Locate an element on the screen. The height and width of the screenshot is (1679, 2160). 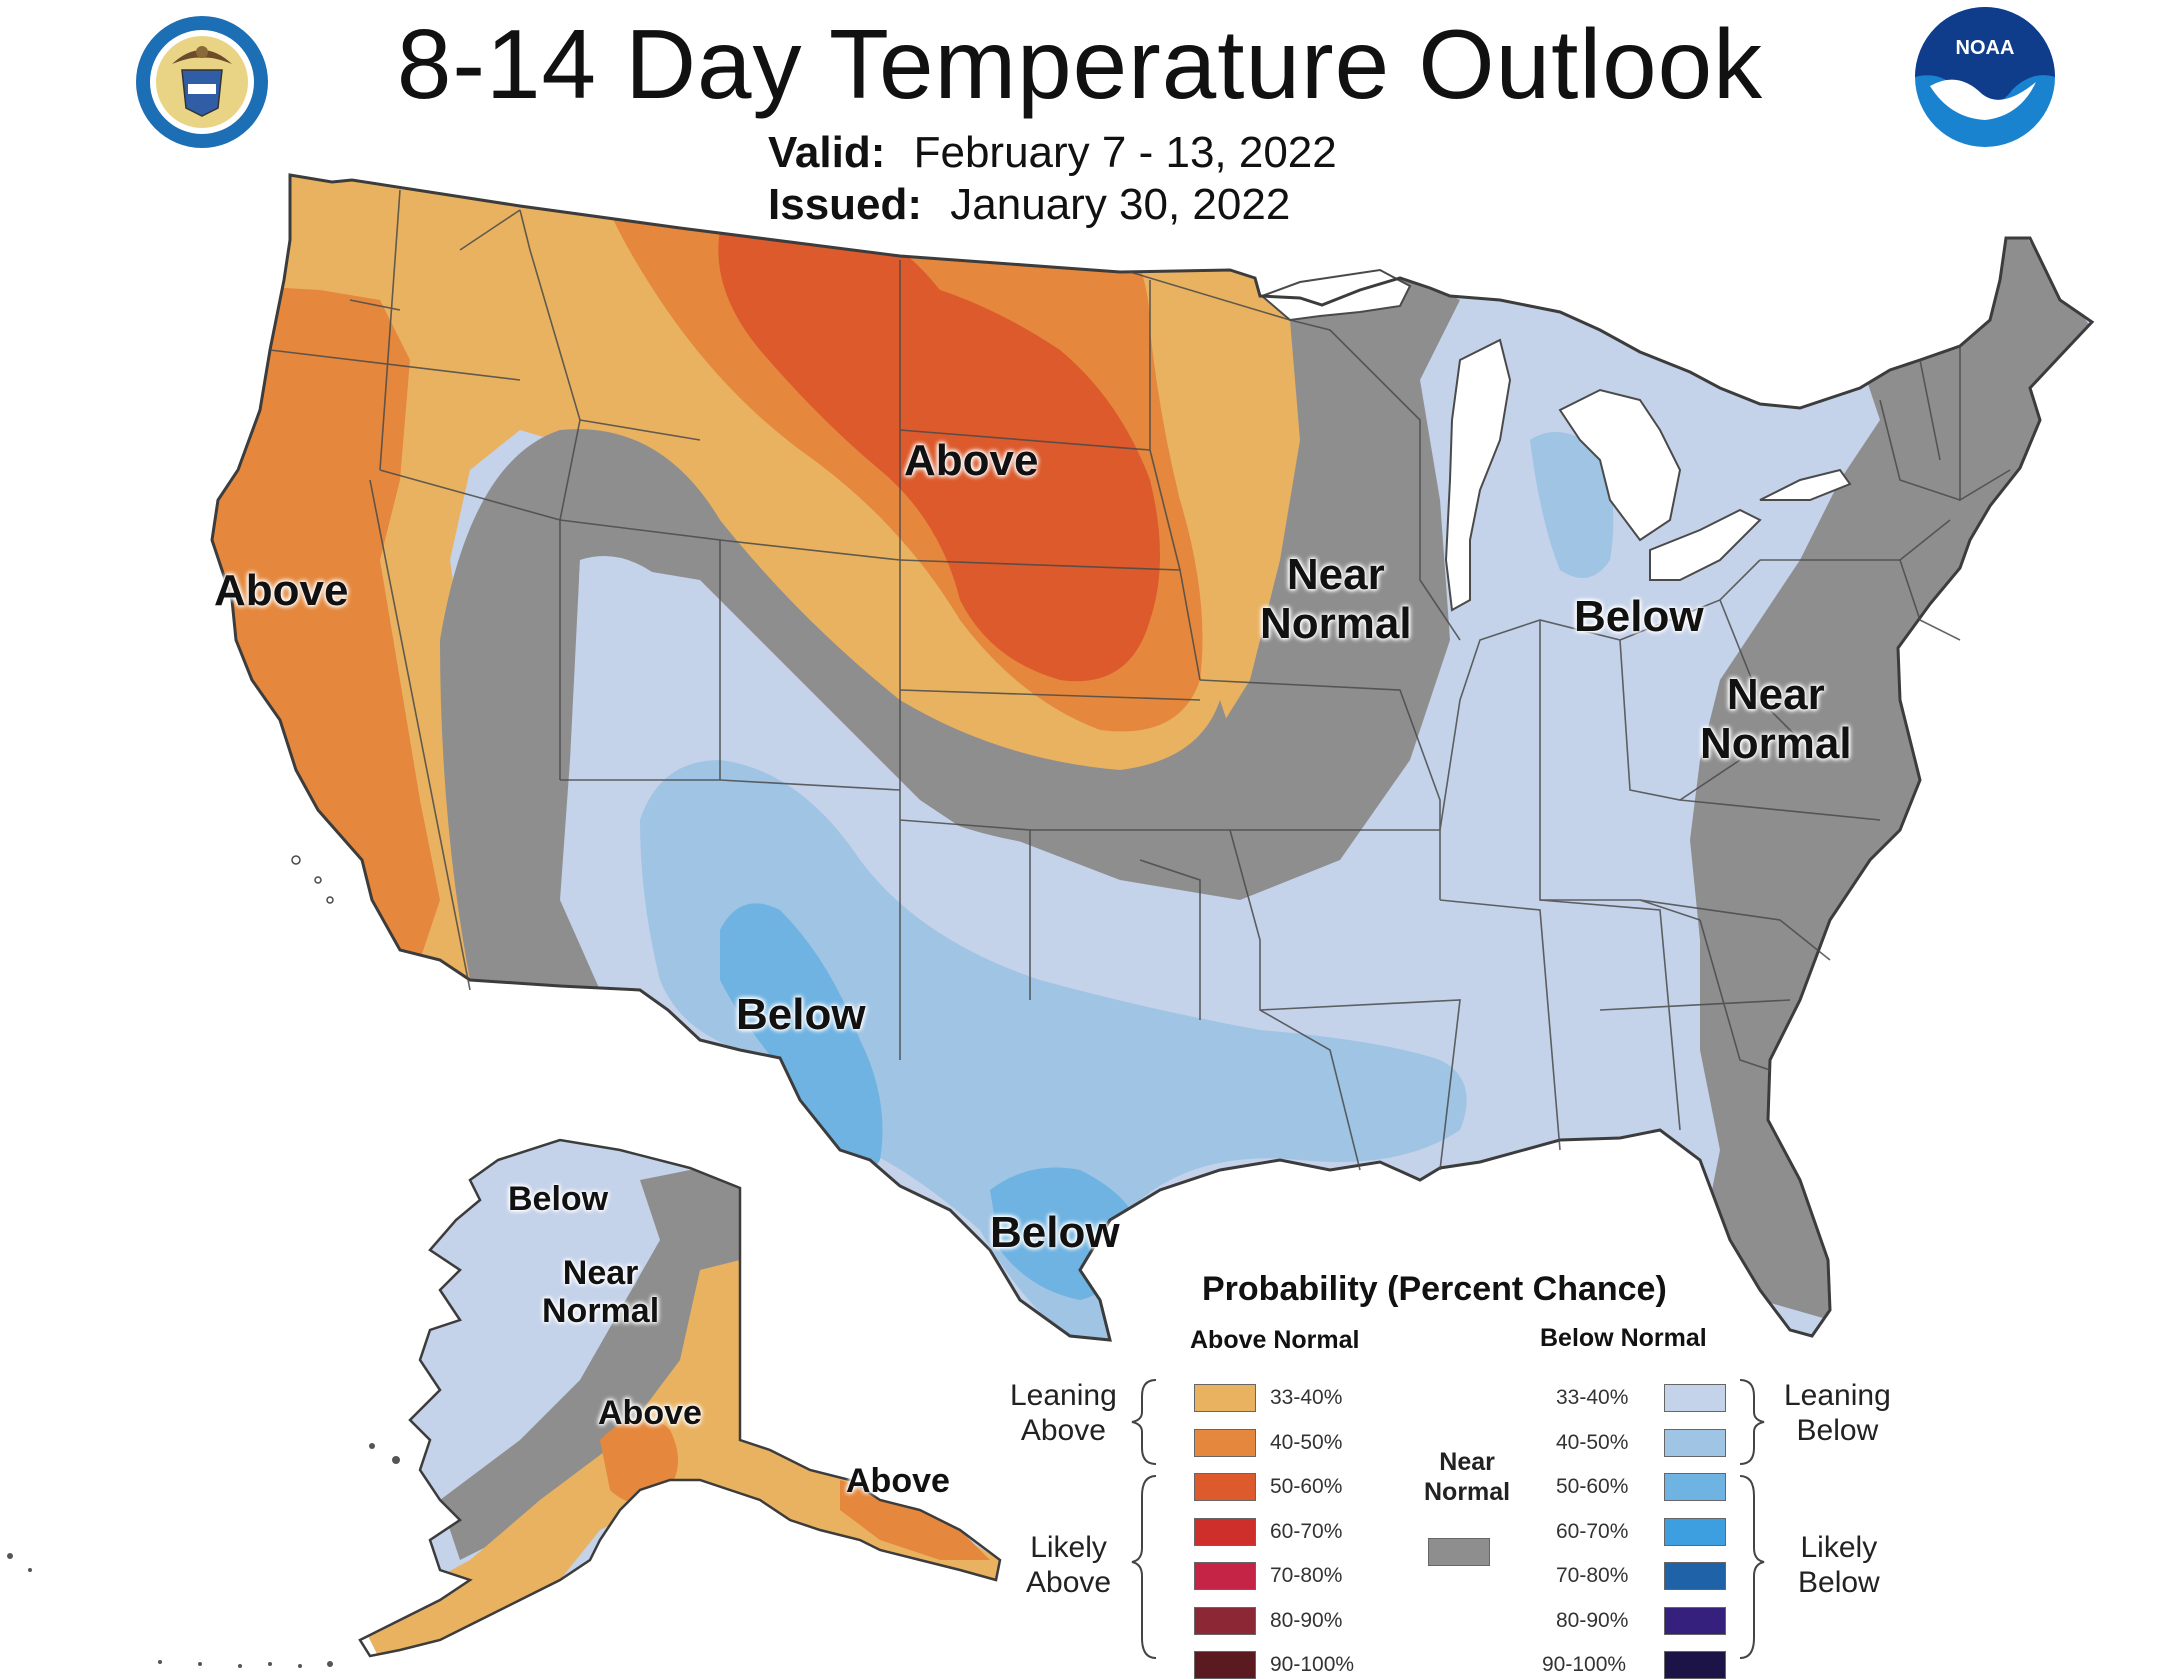
valid-value: February 7 - 13, 2022 is located at coordinates (1125, 152).